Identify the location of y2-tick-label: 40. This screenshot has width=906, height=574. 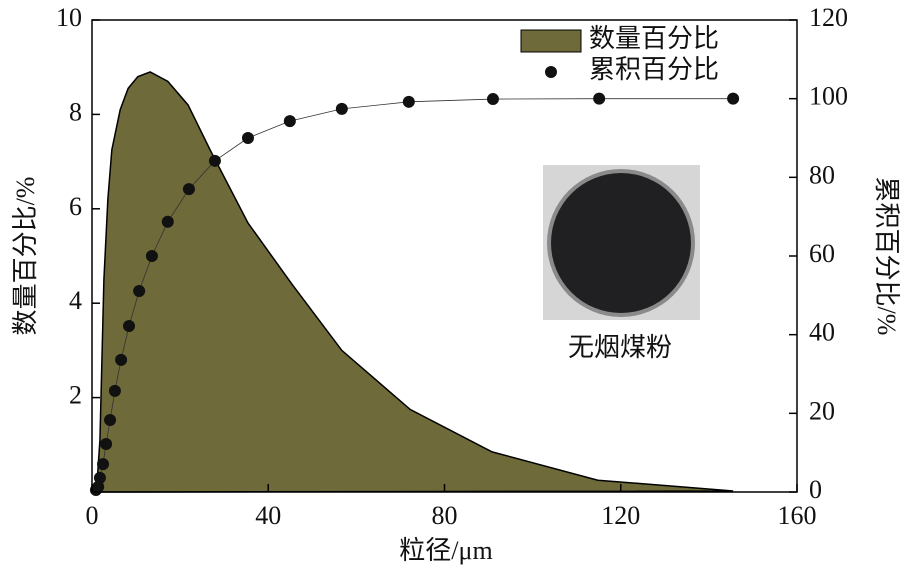
(822, 332).